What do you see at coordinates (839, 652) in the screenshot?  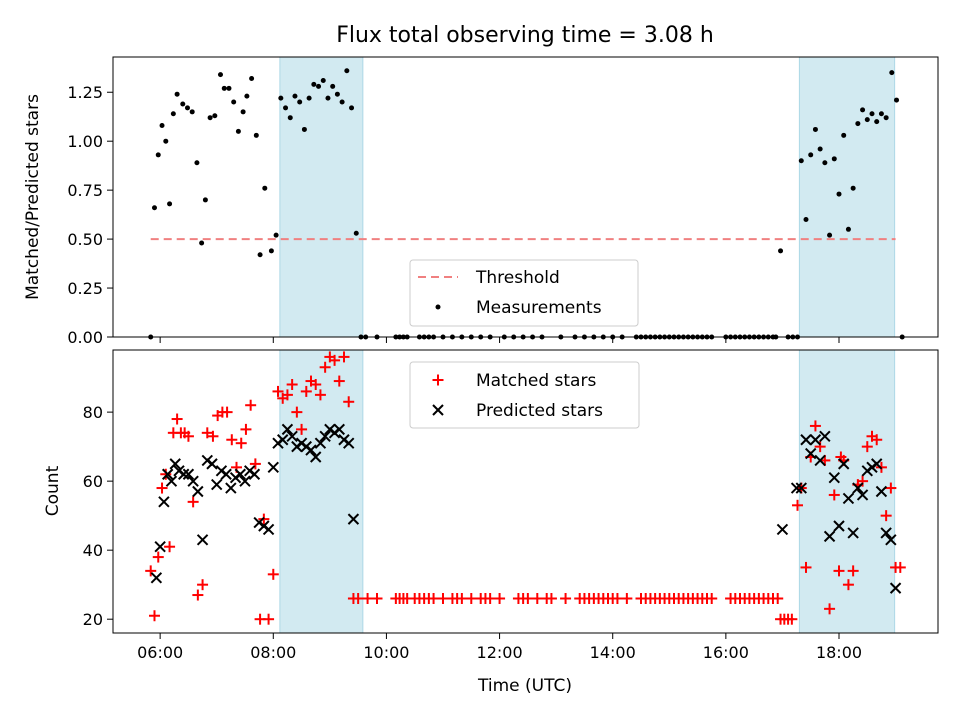 I see `x-tick-label: 18:00` at bounding box center [839, 652].